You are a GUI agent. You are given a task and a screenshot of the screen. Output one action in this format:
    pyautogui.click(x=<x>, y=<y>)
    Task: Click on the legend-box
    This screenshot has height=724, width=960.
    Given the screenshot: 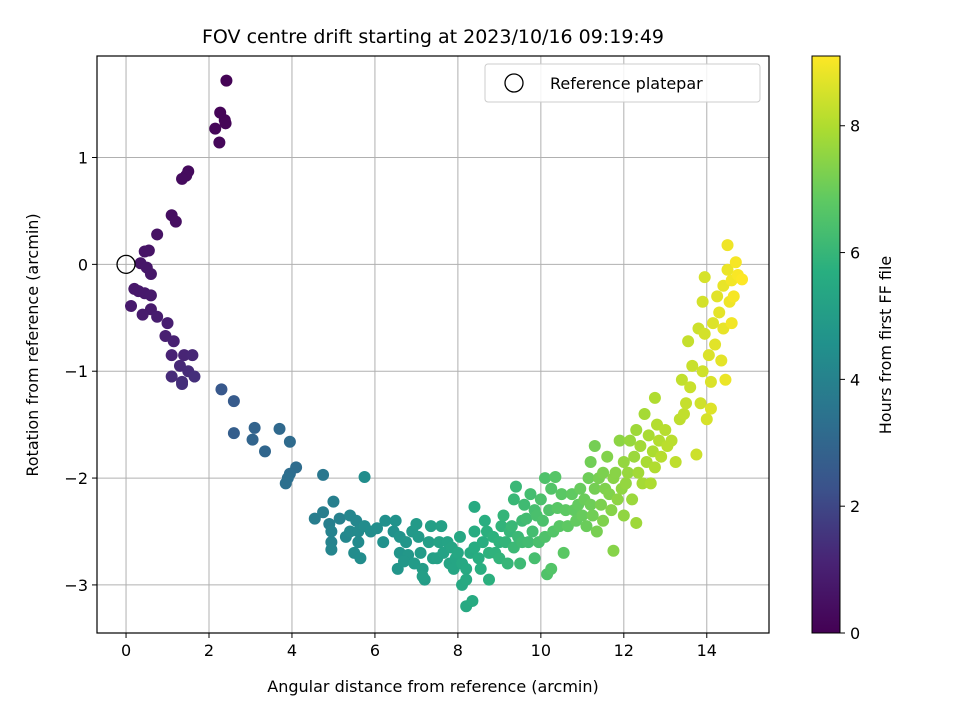 What is the action you would take?
    pyautogui.click(x=622, y=83)
    